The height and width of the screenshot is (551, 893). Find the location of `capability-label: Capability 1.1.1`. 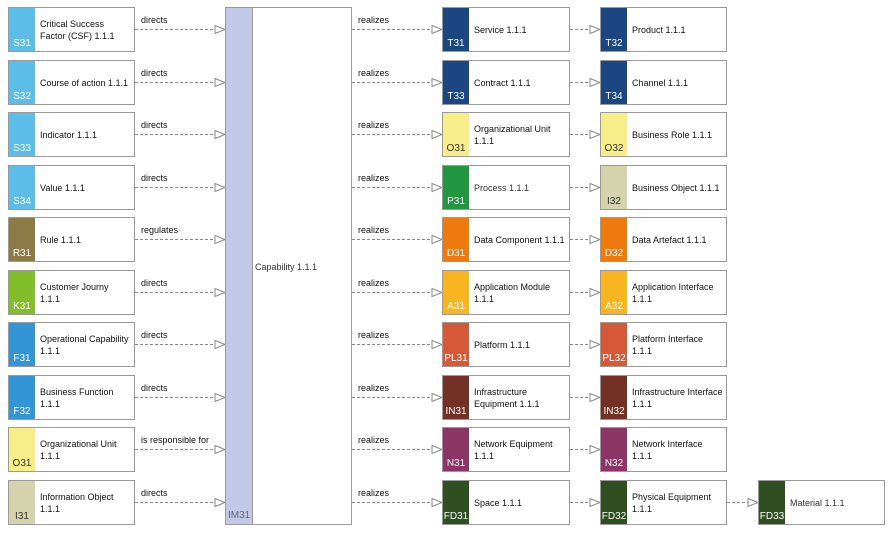

capability-label: Capability 1.1.1 is located at coordinates (286, 267).